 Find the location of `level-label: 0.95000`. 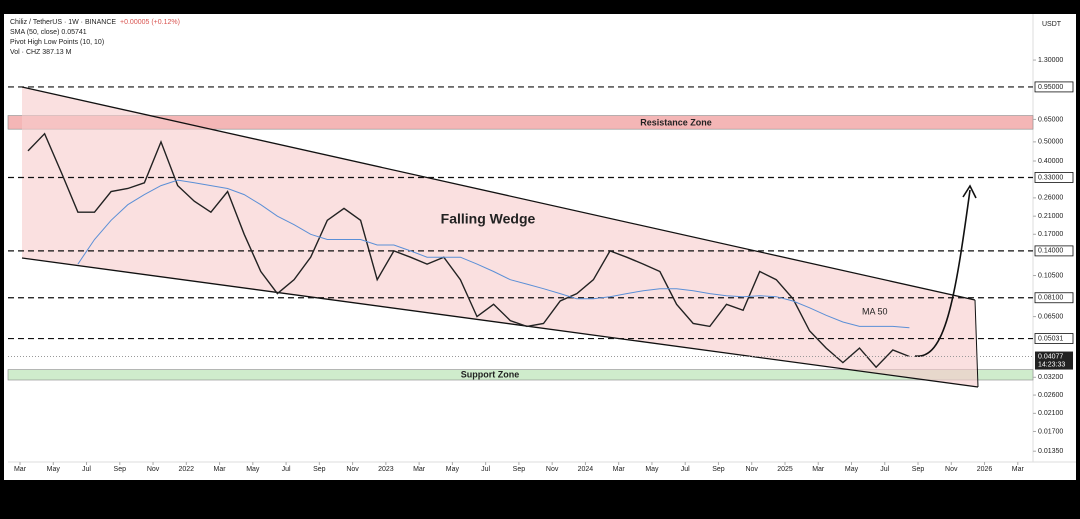

level-label: 0.95000 is located at coordinates (1050, 87).